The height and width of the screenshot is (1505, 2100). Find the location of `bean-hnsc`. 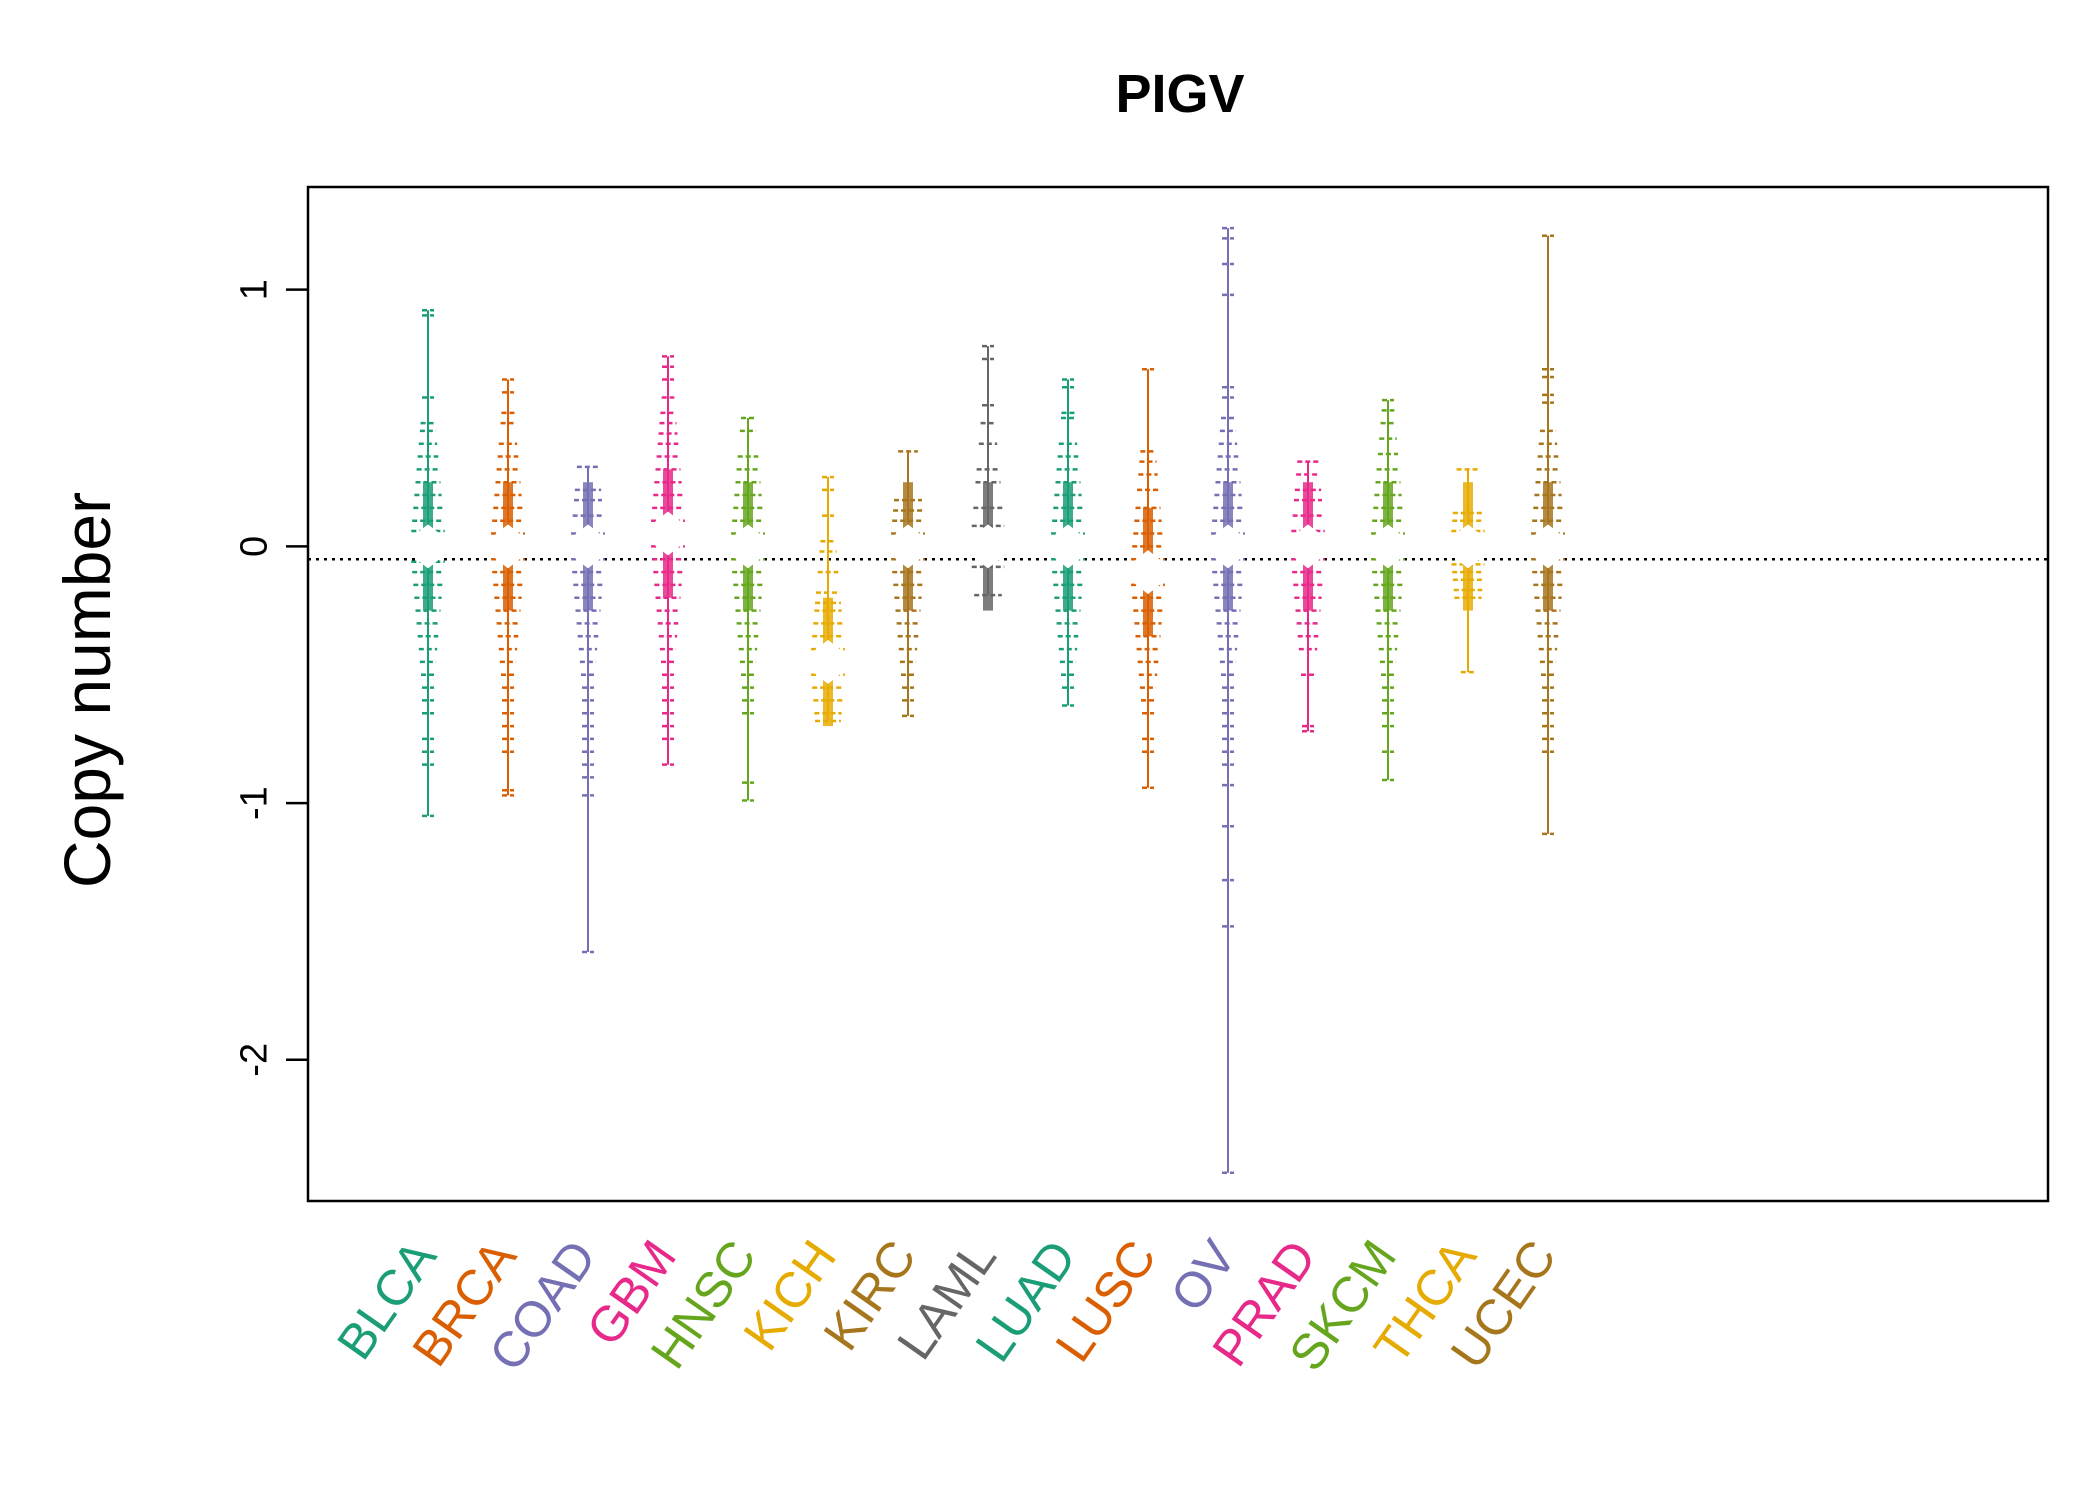

bean-hnsc is located at coordinates (748, 609).